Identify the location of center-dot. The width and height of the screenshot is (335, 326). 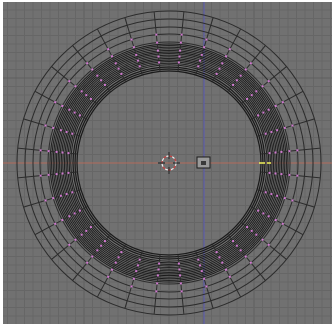
(203, 163).